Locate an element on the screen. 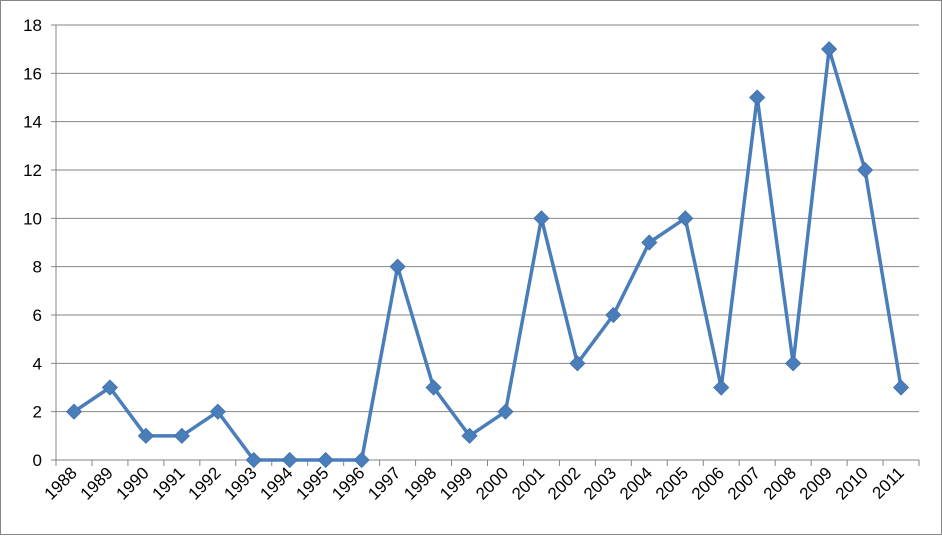 This screenshot has width=942, height=539. x-tick-label: 1995 is located at coordinates (312, 483).